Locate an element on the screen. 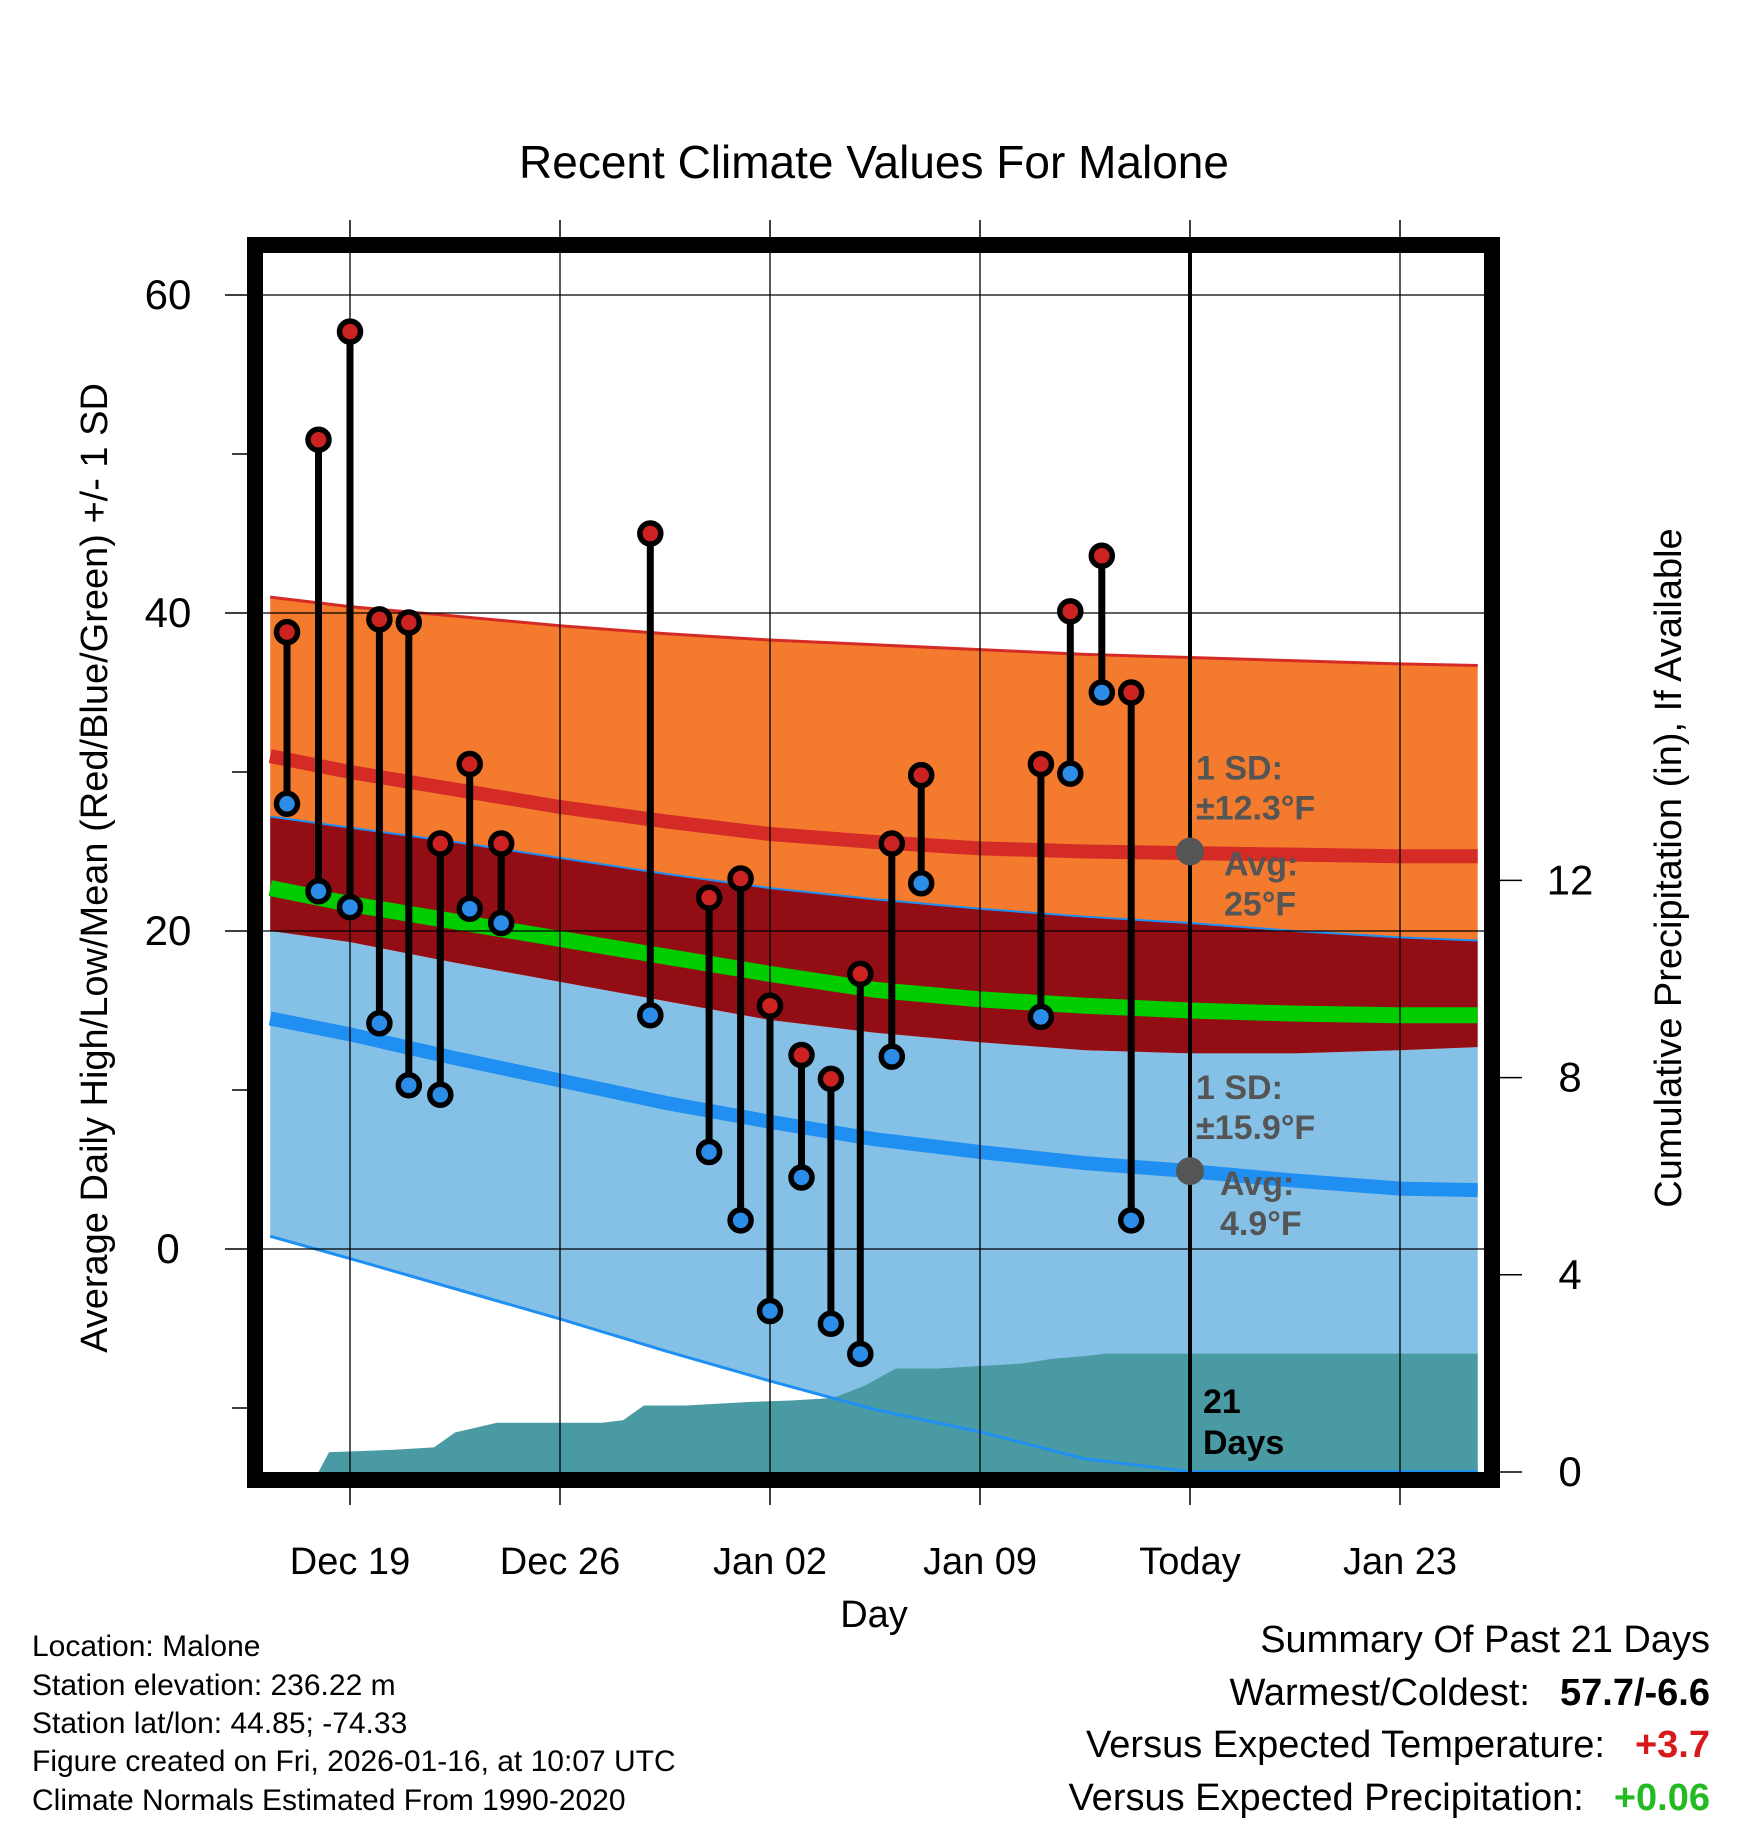 The image size is (1748, 1828). footer-elevation: Station elevation: 236.22 m is located at coordinates (214, 1685).